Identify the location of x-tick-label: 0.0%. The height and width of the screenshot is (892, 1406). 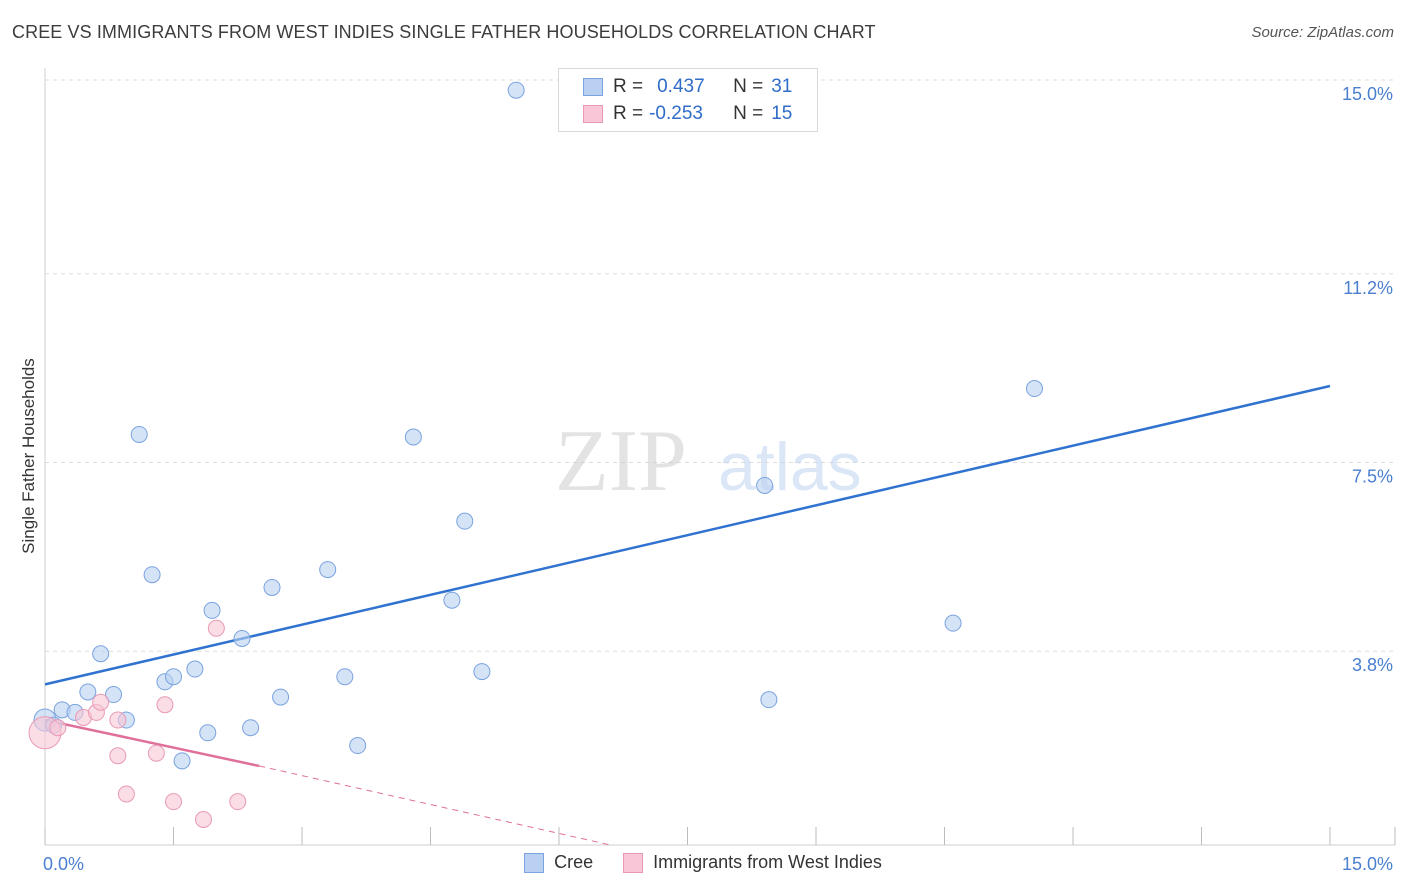
(63, 864).